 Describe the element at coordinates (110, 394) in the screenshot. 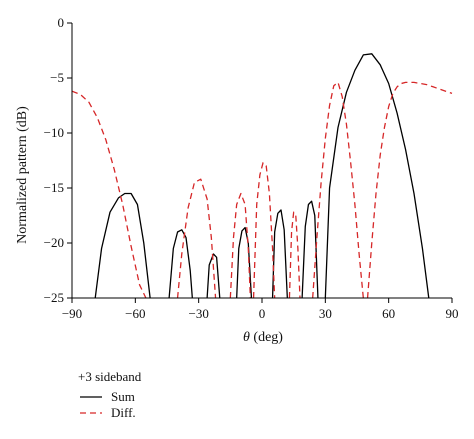

I see `legend: +3 sideband Sum Diff.` at that location.